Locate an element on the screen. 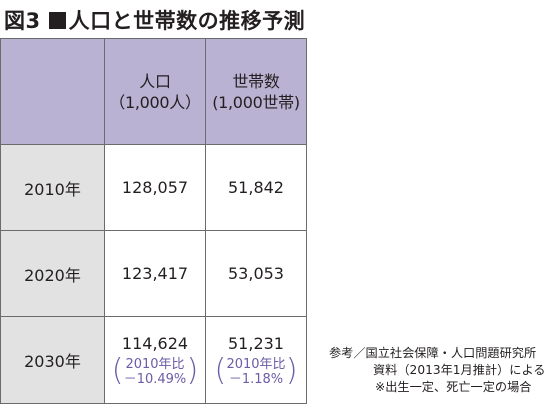 The height and width of the screenshot is (404, 550). header-corner-cell is located at coordinates (52, 91).